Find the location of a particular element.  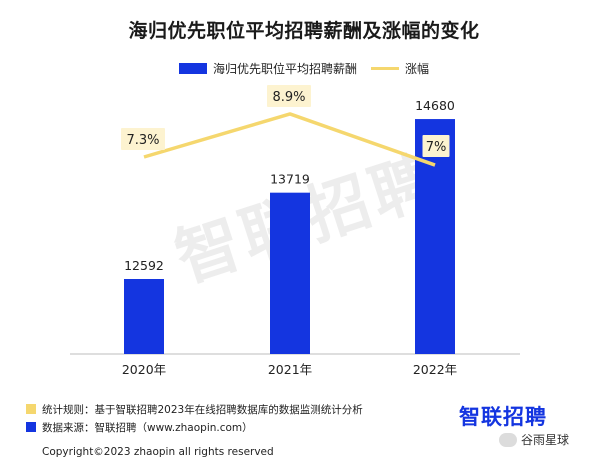

legend-item-salary: 海归优先职位平均招聘薪酬 is located at coordinates (267, 68).